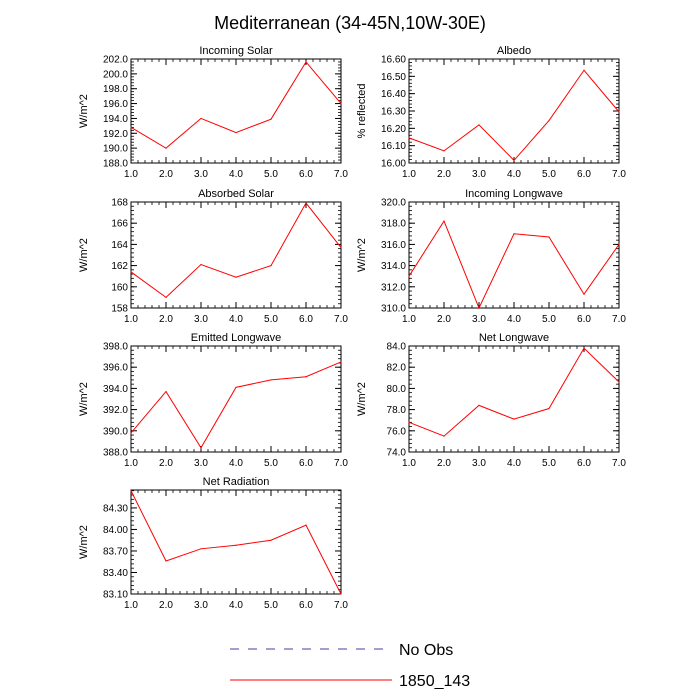 Image resolution: width=700 pixels, height=700 pixels. Describe the element at coordinates (119, 224) in the screenshot. I see `y-tick-label: 166` at that location.